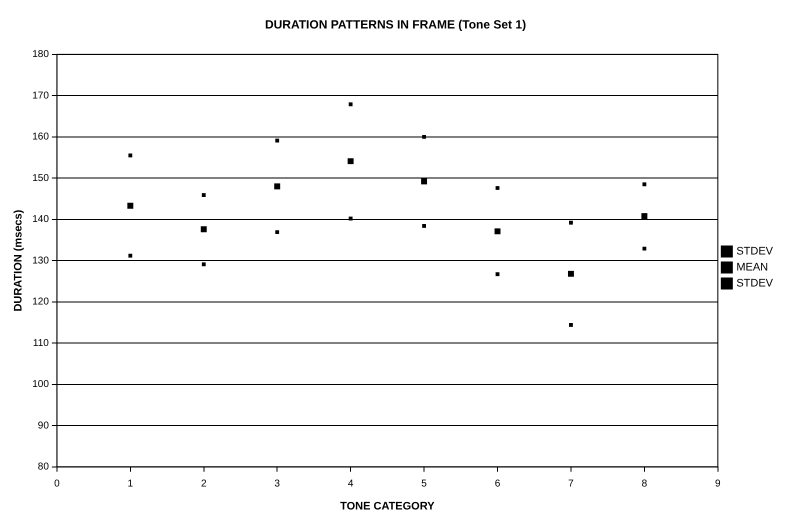  What do you see at coordinates (41, 260) in the screenshot?
I see `y-tick-label: 130` at bounding box center [41, 260].